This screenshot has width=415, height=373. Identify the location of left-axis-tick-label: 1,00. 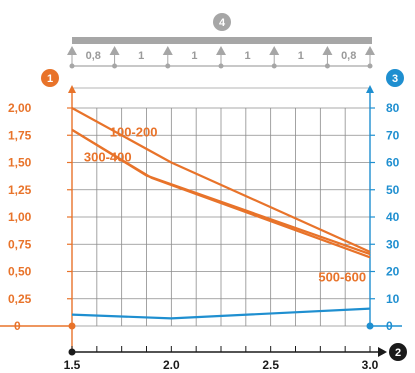
(20, 217).